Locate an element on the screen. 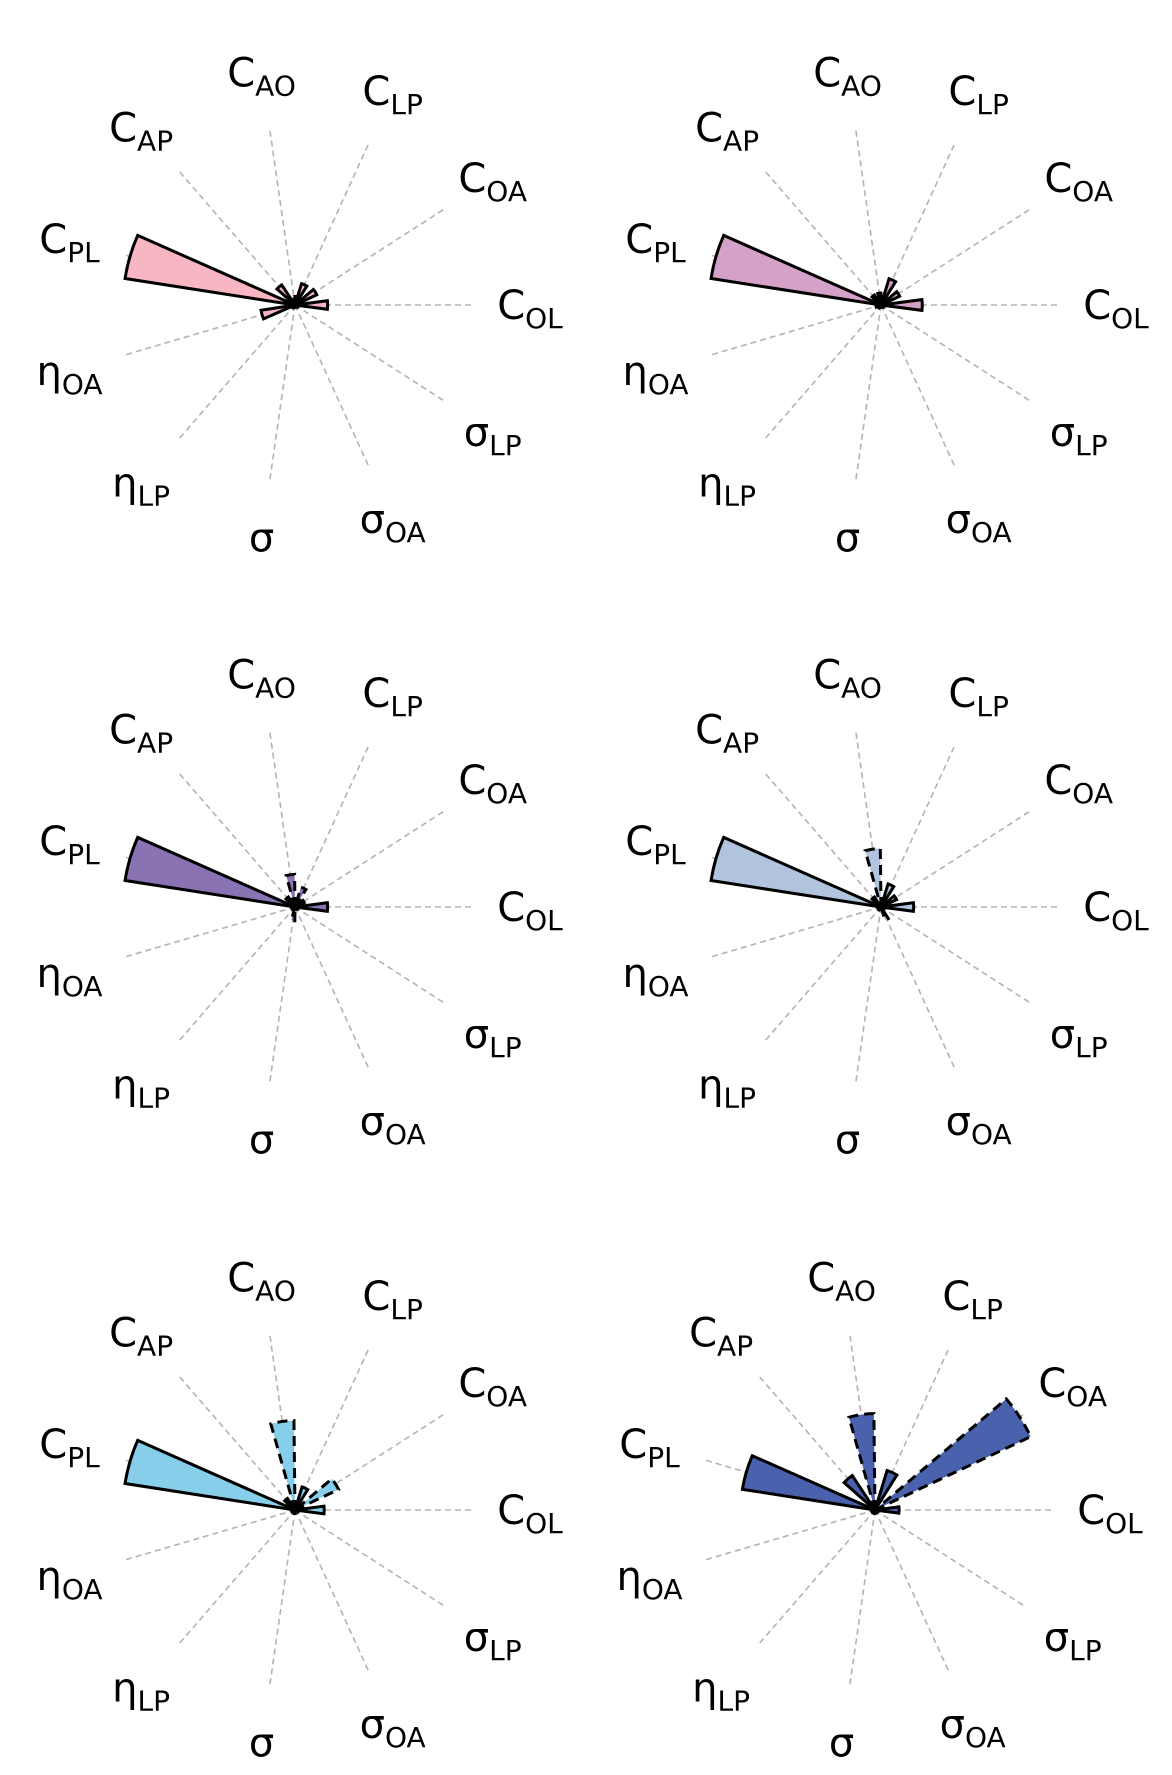 This screenshot has width=1172, height=1775. polar-chart-5: COL COA CLP CAO CAP CPL ηOA ηLP σ σOA σLP is located at coordinates (299, 1510).